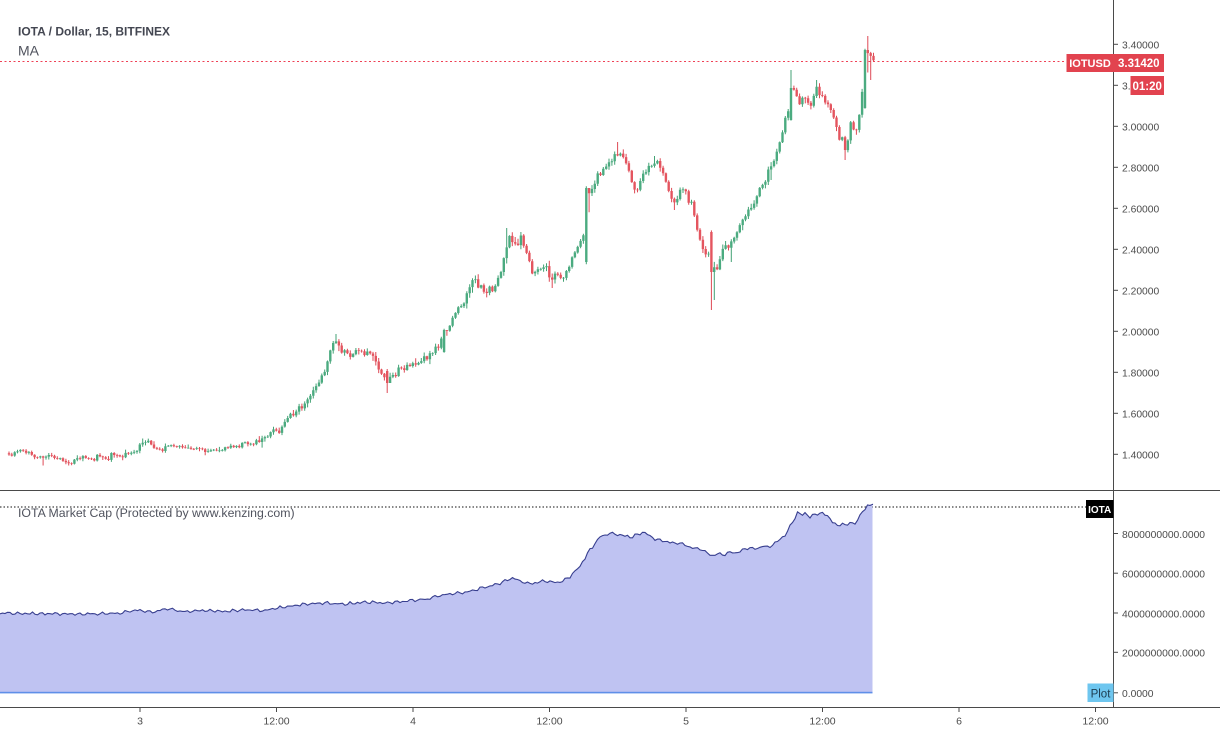  Describe the element at coordinates (1090, 64) in the screenshot. I see `svg-text: IOTUSD` at that location.